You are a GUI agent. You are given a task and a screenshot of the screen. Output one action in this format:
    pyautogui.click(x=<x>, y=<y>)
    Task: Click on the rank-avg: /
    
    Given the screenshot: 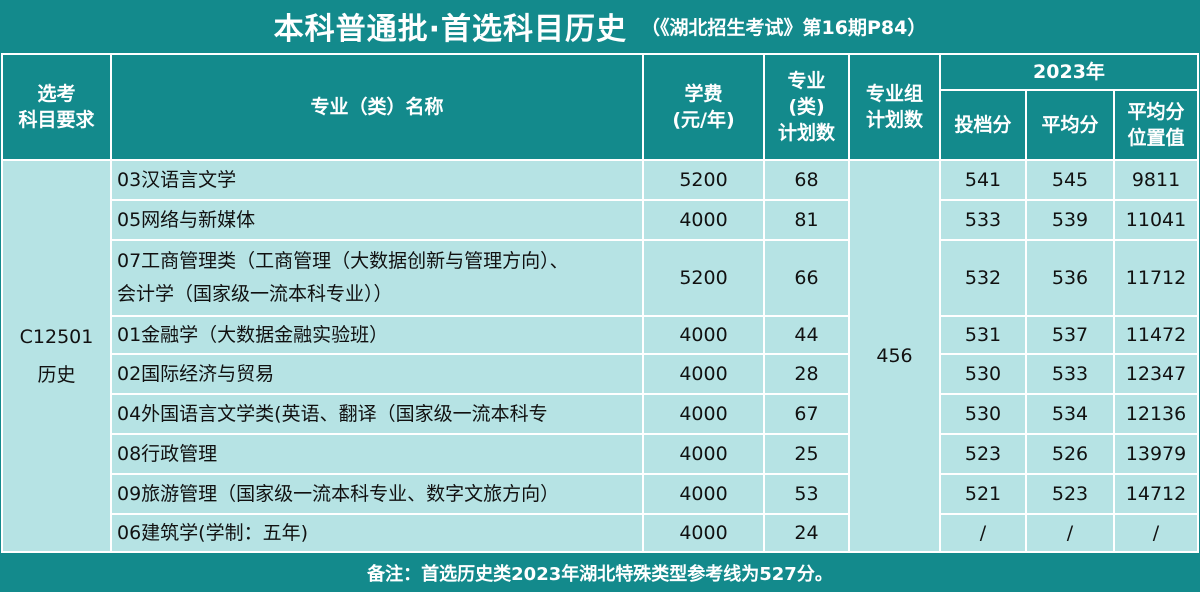 What is the action you would take?
    pyautogui.click(x=1156, y=533)
    